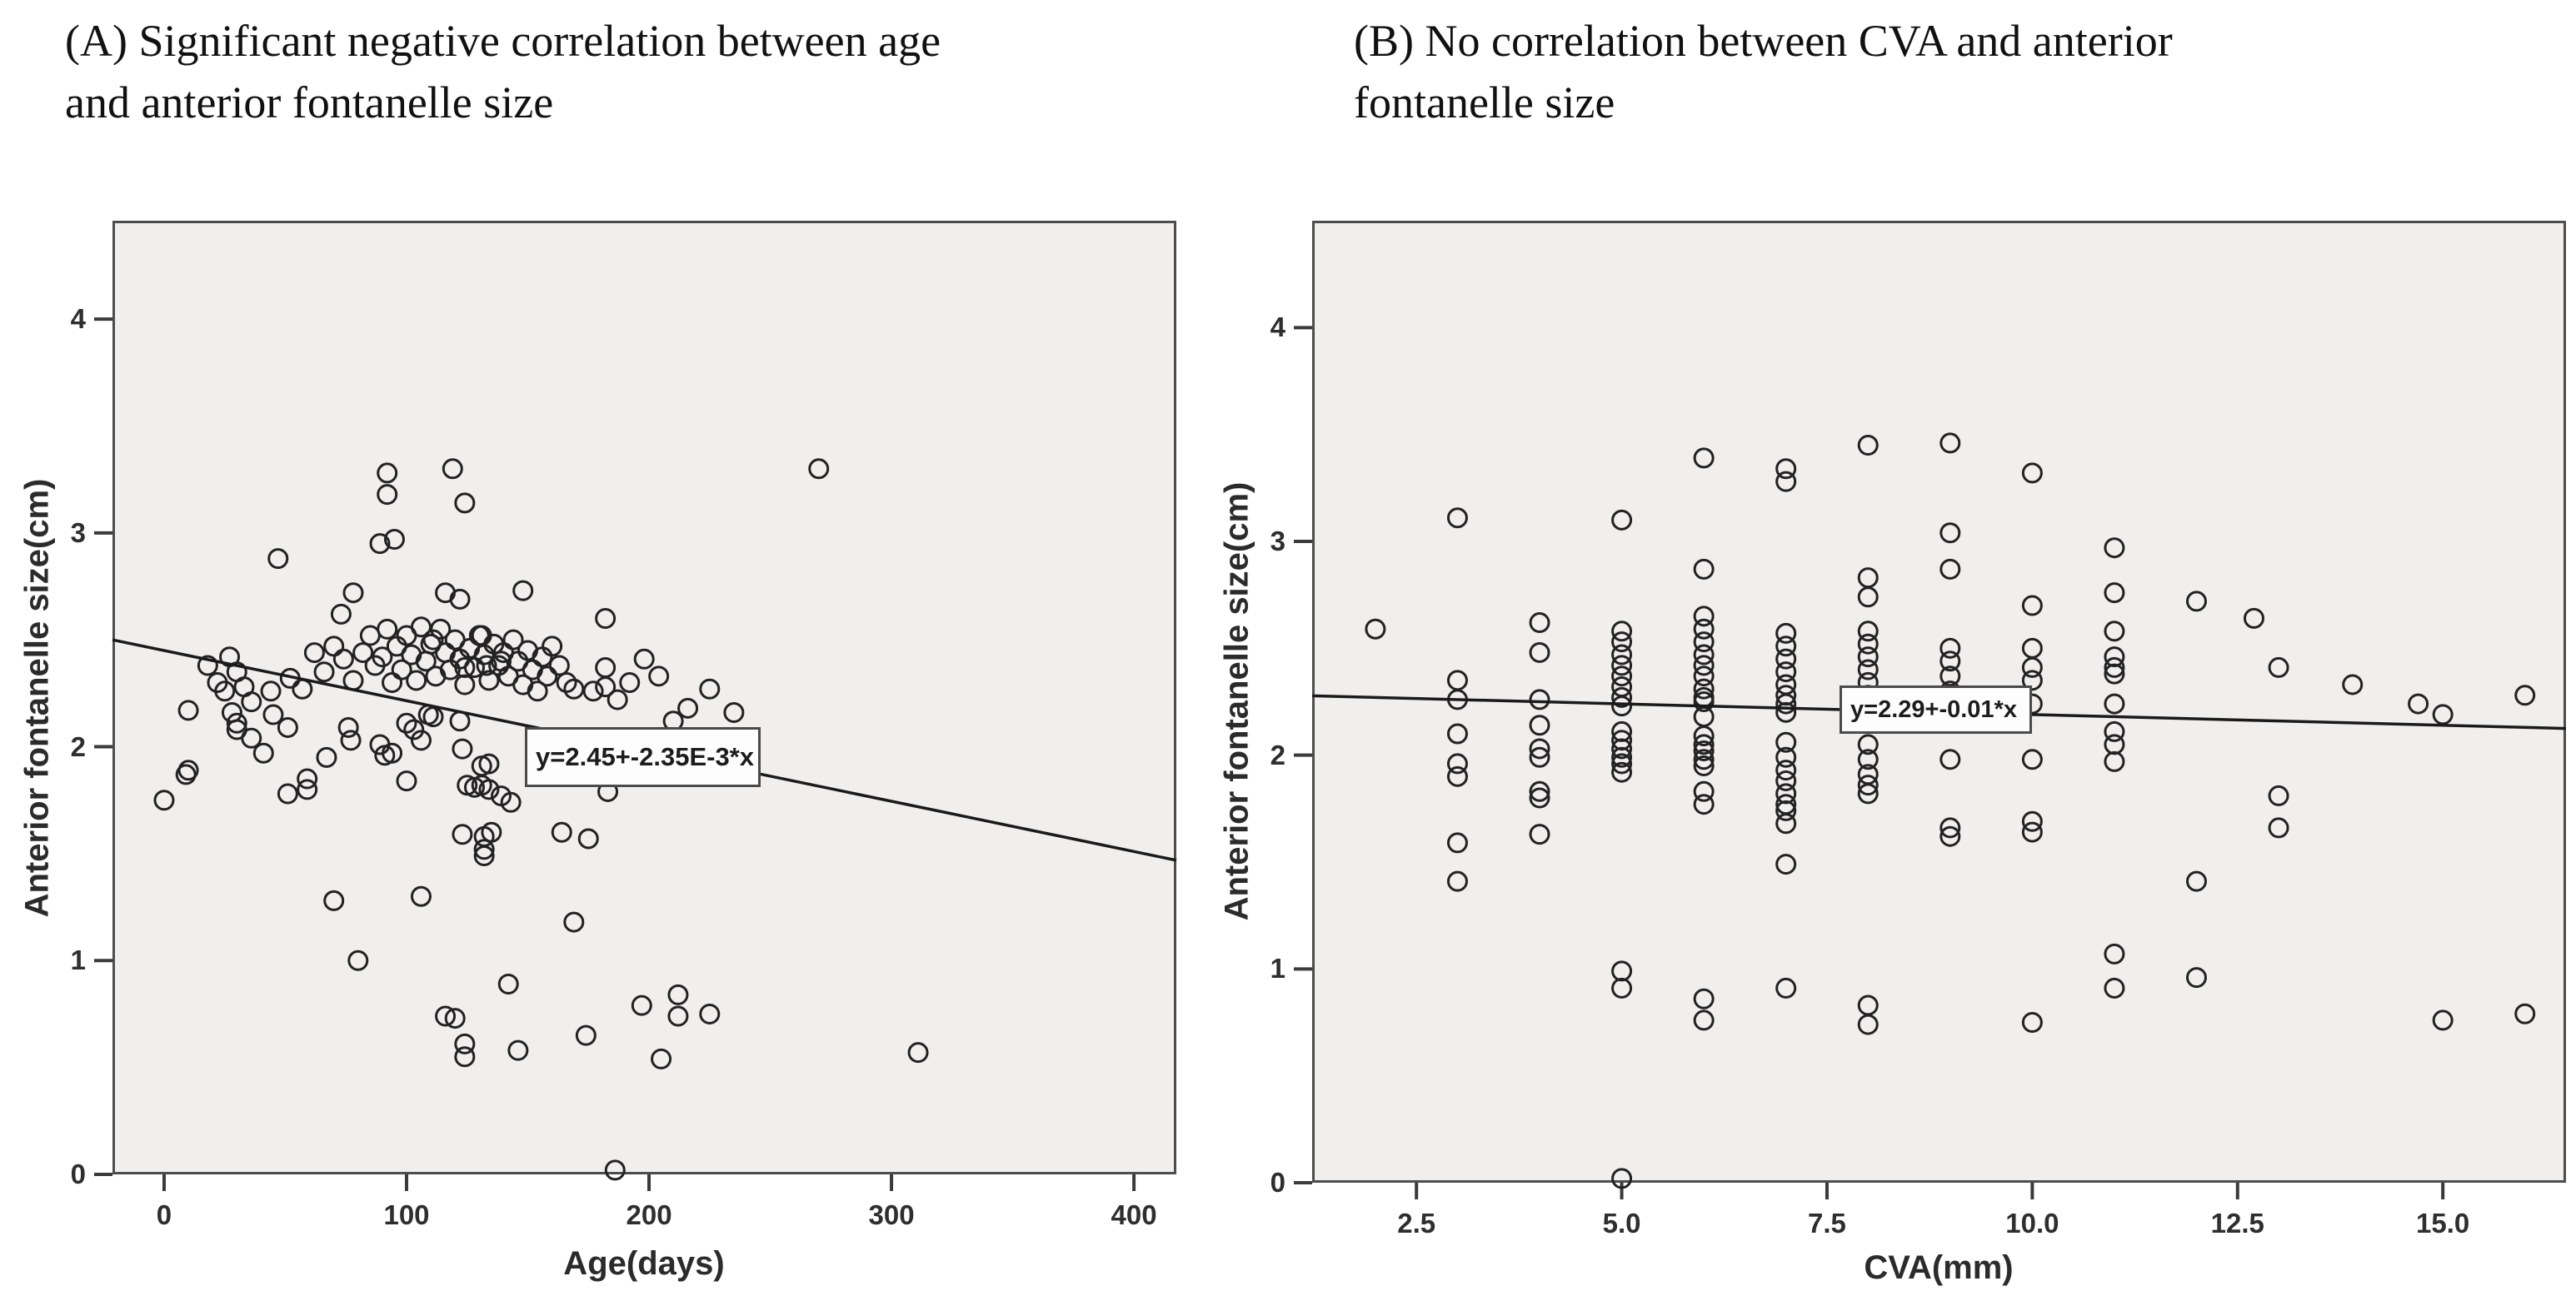 Image resolution: width=2576 pixels, height=1306 pixels. What do you see at coordinates (2443, 1223) in the screenshot?
I see `x-tick-label: 15.0` at bounding box center [2443, 1223].